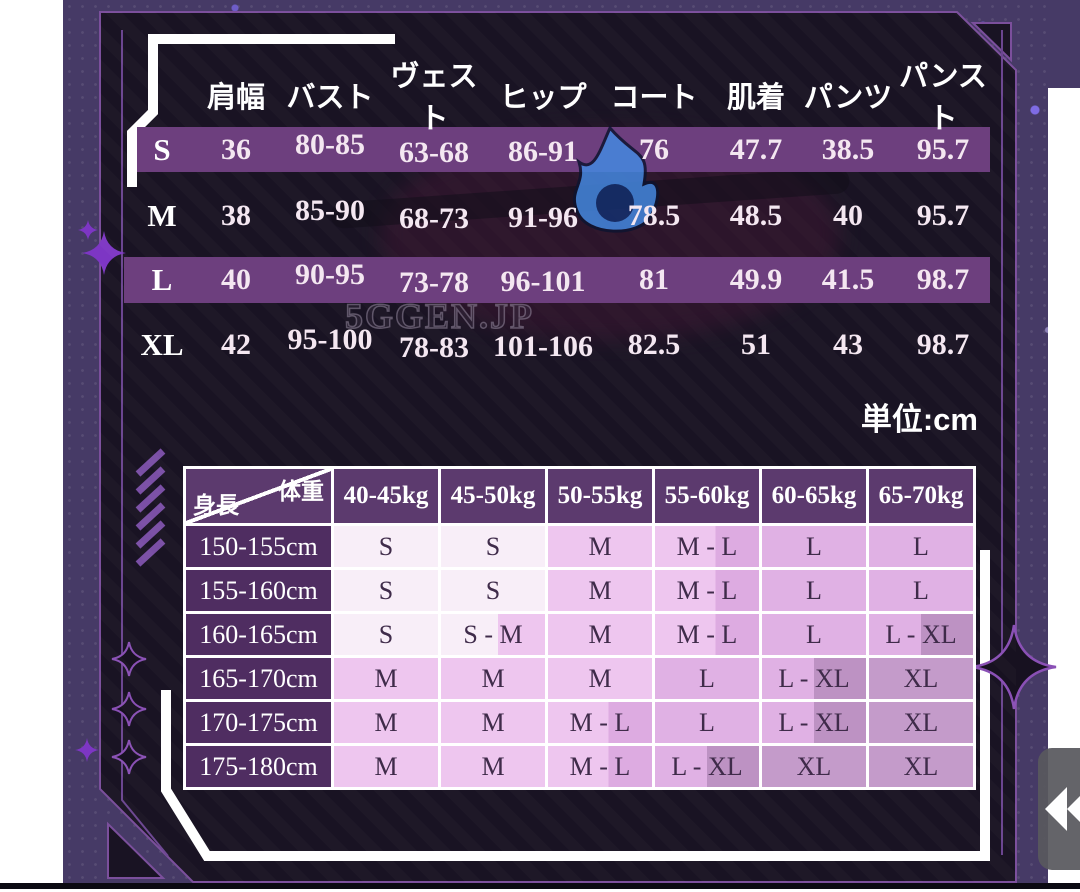 This screenshot has width=1080, height=892. I want to click on fit-table-row: 160-165cm S S - M M M - L L L - XL, so click(579, 634).